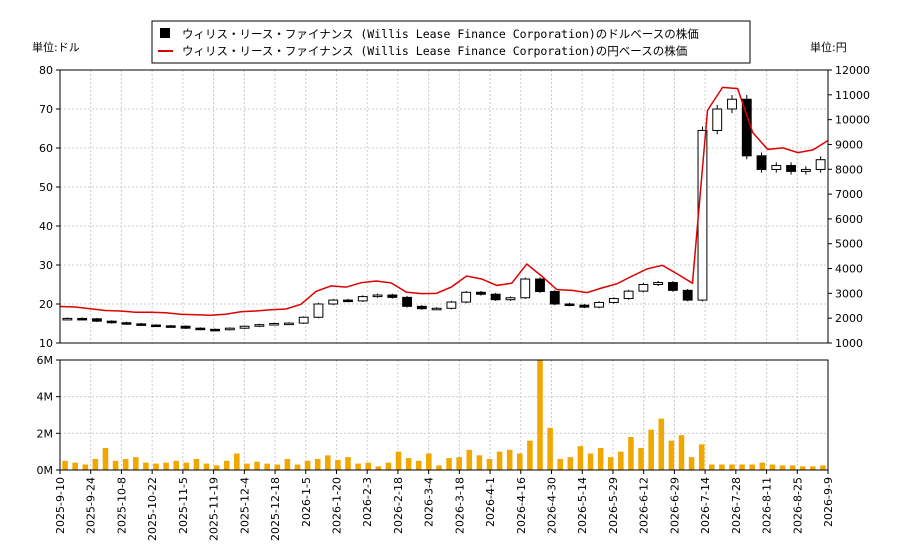  I want to click on left-unit-label: 単位:ドル, so click(56, 47).